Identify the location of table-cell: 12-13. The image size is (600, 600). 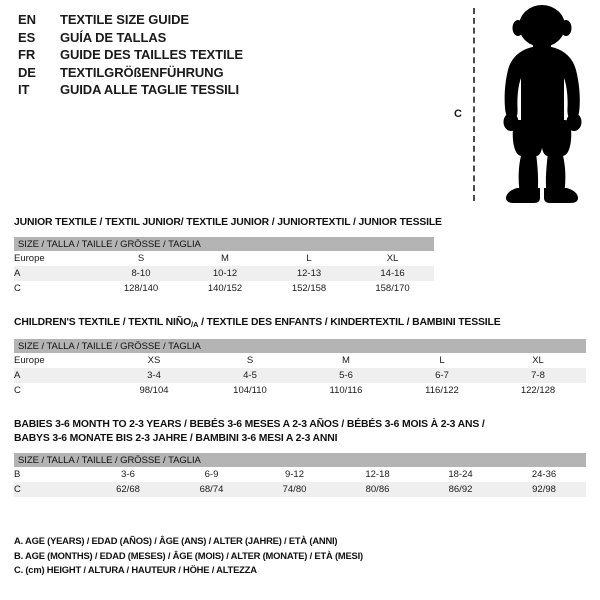
(309, 273).